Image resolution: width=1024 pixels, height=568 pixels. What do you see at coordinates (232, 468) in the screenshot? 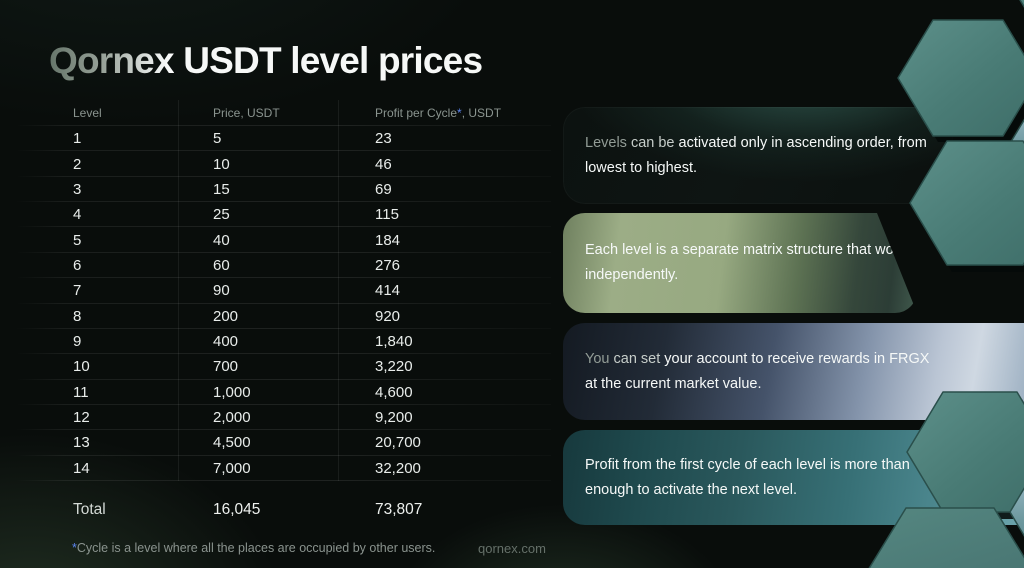
I see `price-cell: 7,000` at bounding box center [232, 468].